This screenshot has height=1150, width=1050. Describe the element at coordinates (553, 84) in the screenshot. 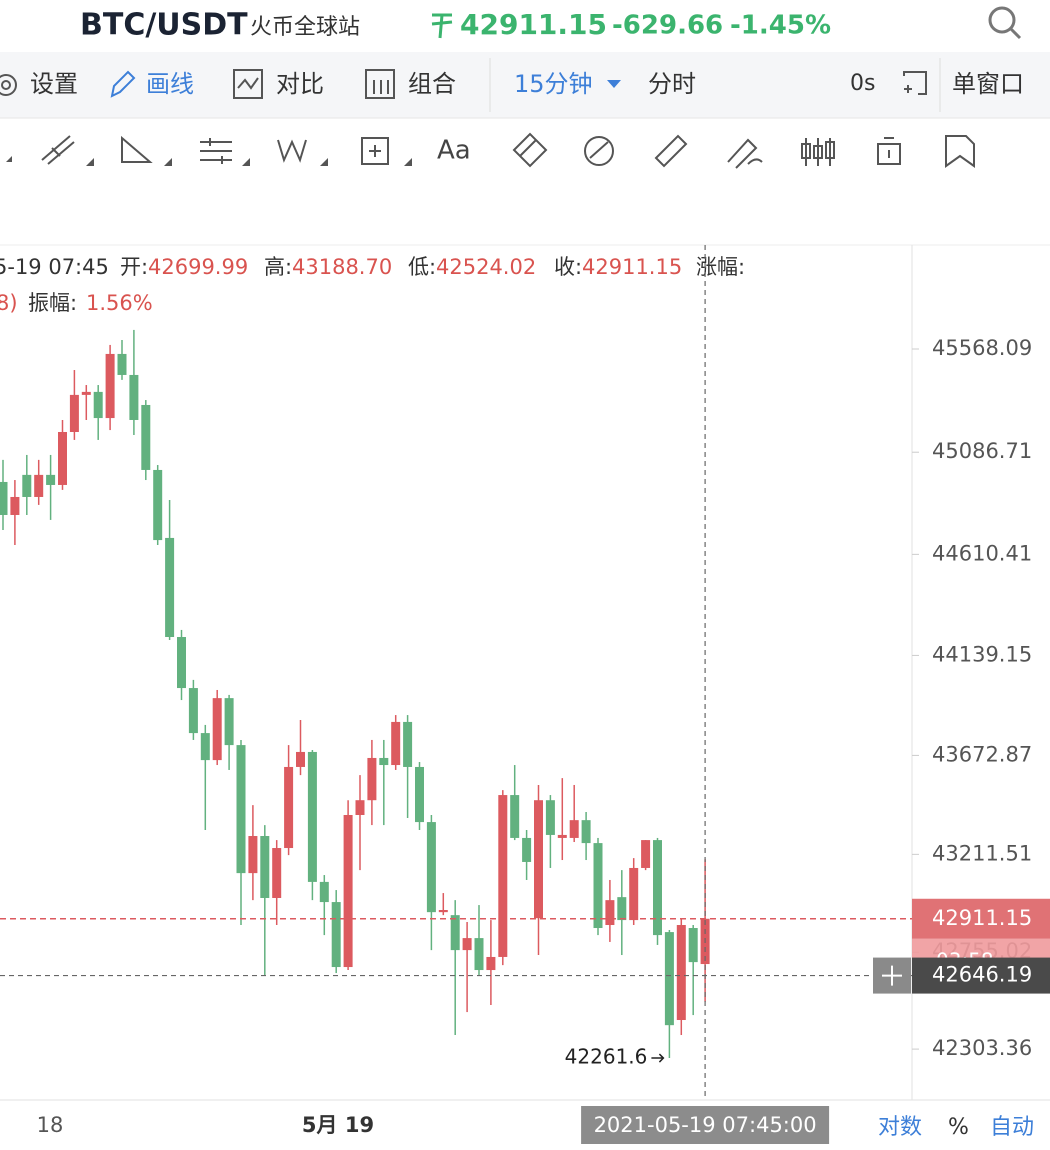

I see `interval: 15分钟` at that location.